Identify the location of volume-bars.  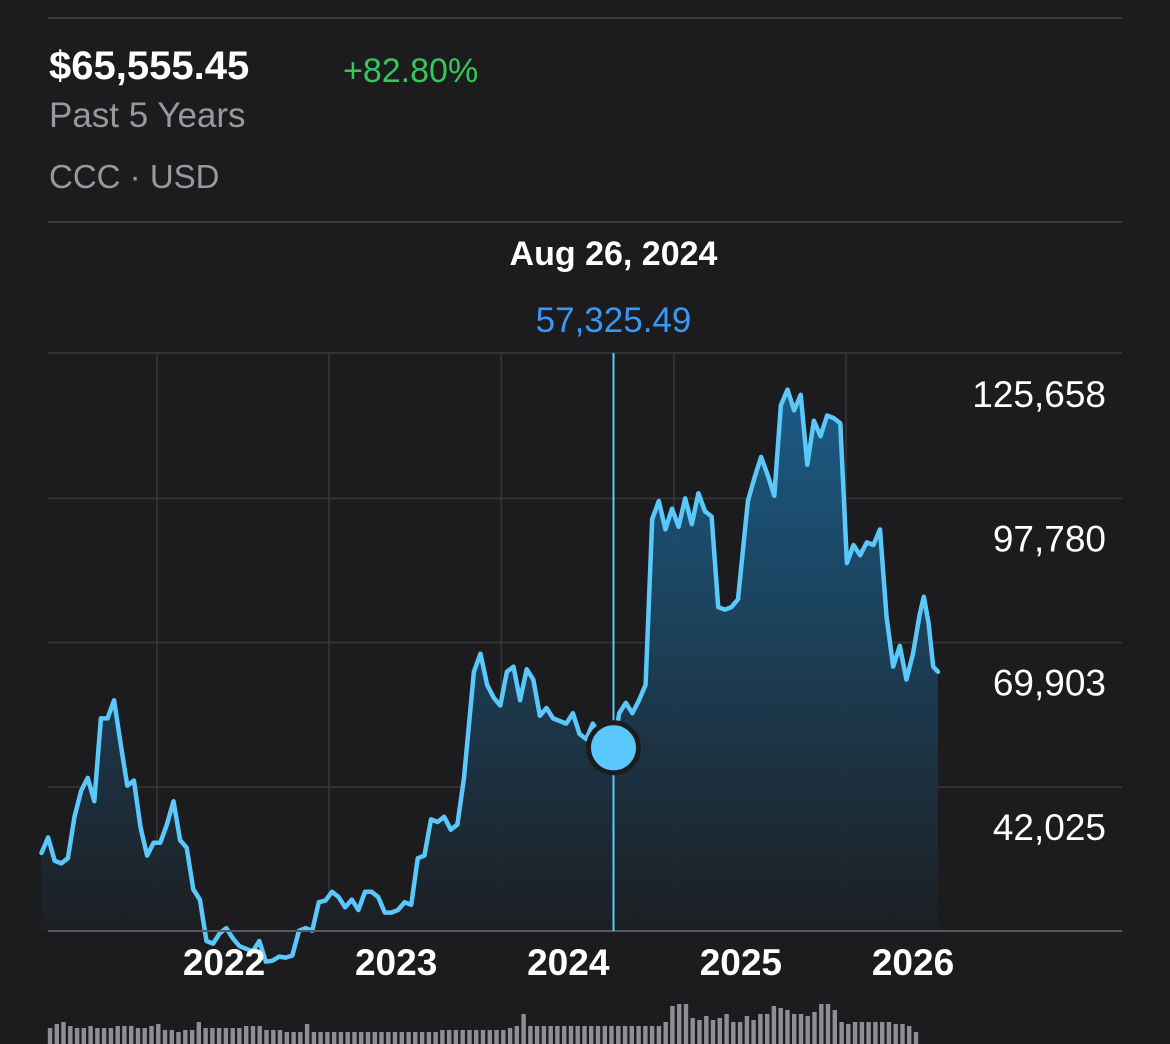
(483, 1024).